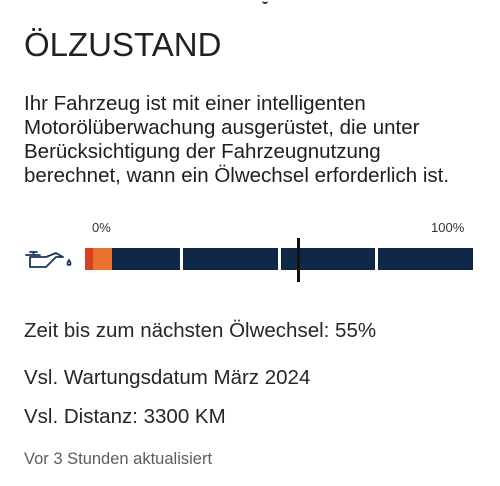 Image resolution: width=500 pixels, height=486 pixels. Describe the element at coordinates (123, 44) in the screenshot. I see `page-title: ÖLZUSTAND` at that location.